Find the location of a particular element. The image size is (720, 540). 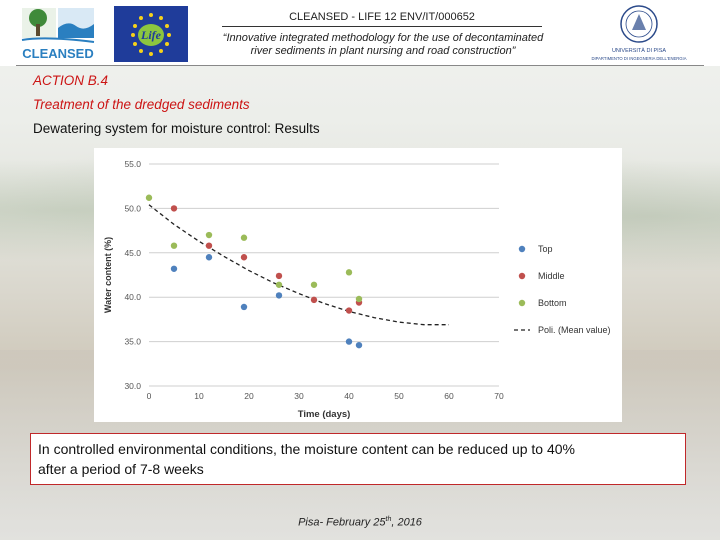

header-rule is located at coordinates (382, 26).